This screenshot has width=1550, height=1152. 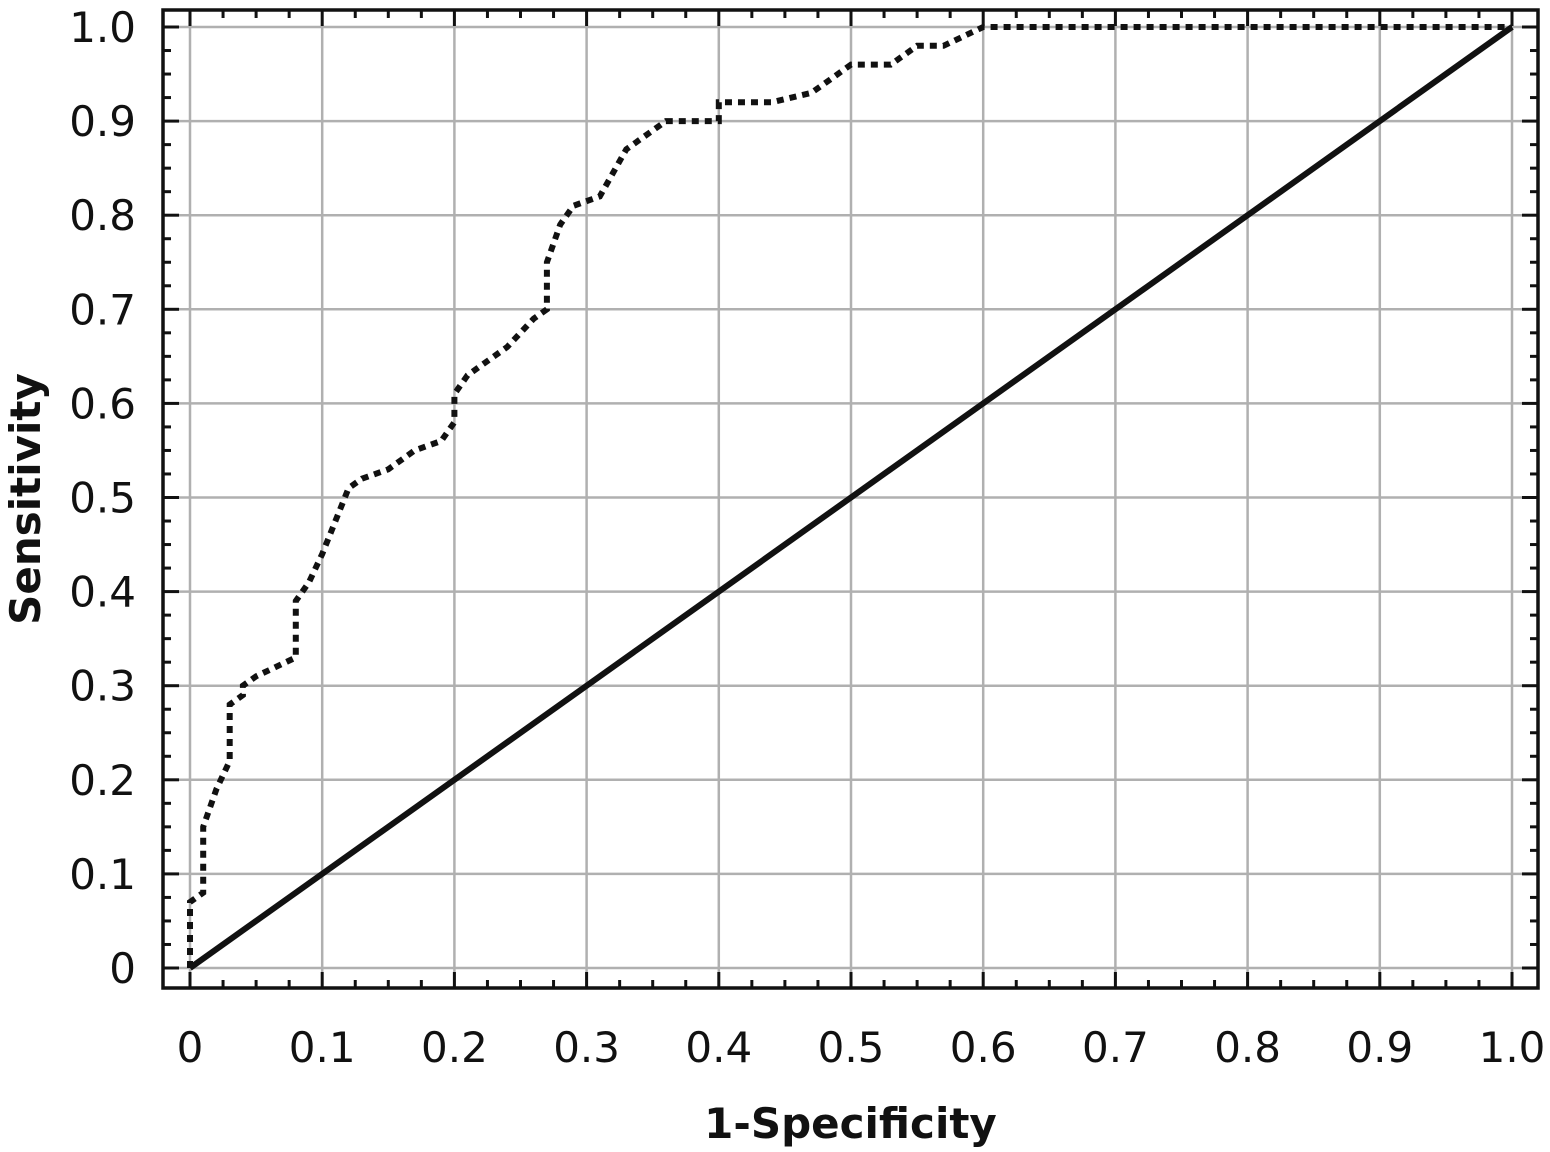 What do you see at coordinates (102, 780) in the screenshot?
I see `y-tick-label: 0.2` at bounding box center [102, 780].